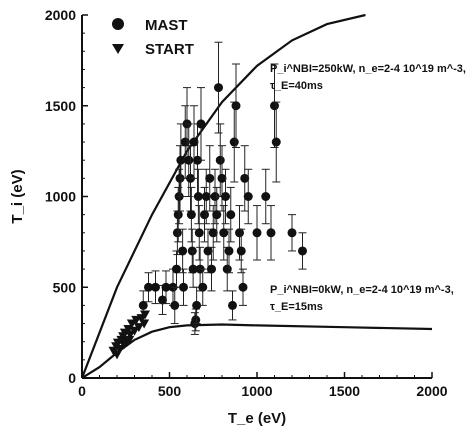 This screenshot has width=469, height=434. Describe the element at coordinates (256, 391) in the screenshot. I see `x-tick-label: 1000` at that location.